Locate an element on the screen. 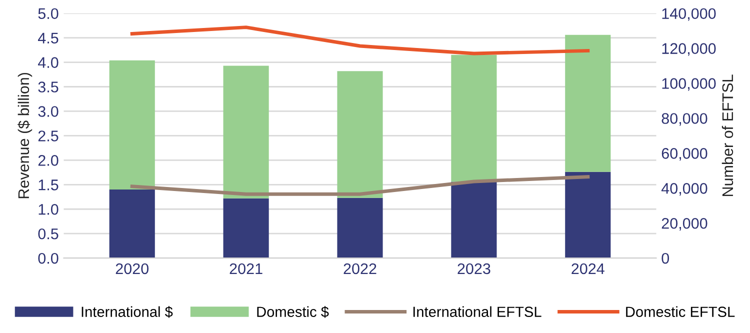 The width and height of the screenshot is (750, 333). y-tick-label: 2.0 is located at coordinates (48, 160).